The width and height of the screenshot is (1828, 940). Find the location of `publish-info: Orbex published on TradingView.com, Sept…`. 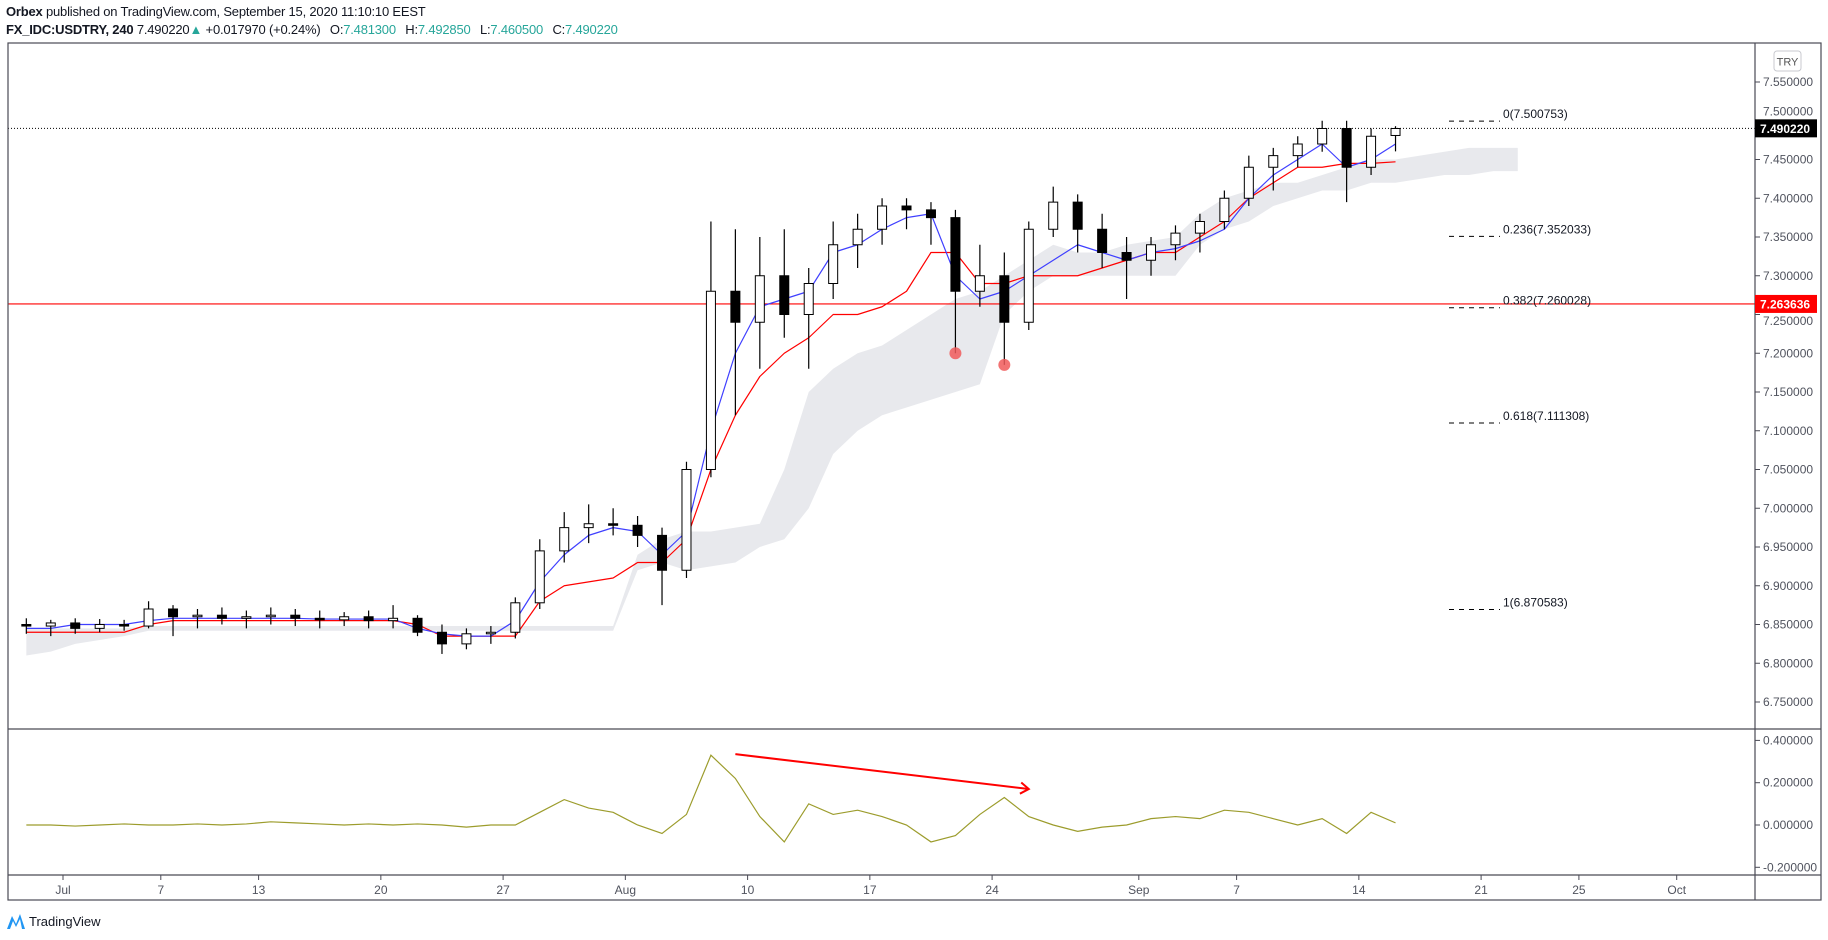

publish-info: Orbex published on TradingView.com, Sept… is located at coordinates (216, 11).